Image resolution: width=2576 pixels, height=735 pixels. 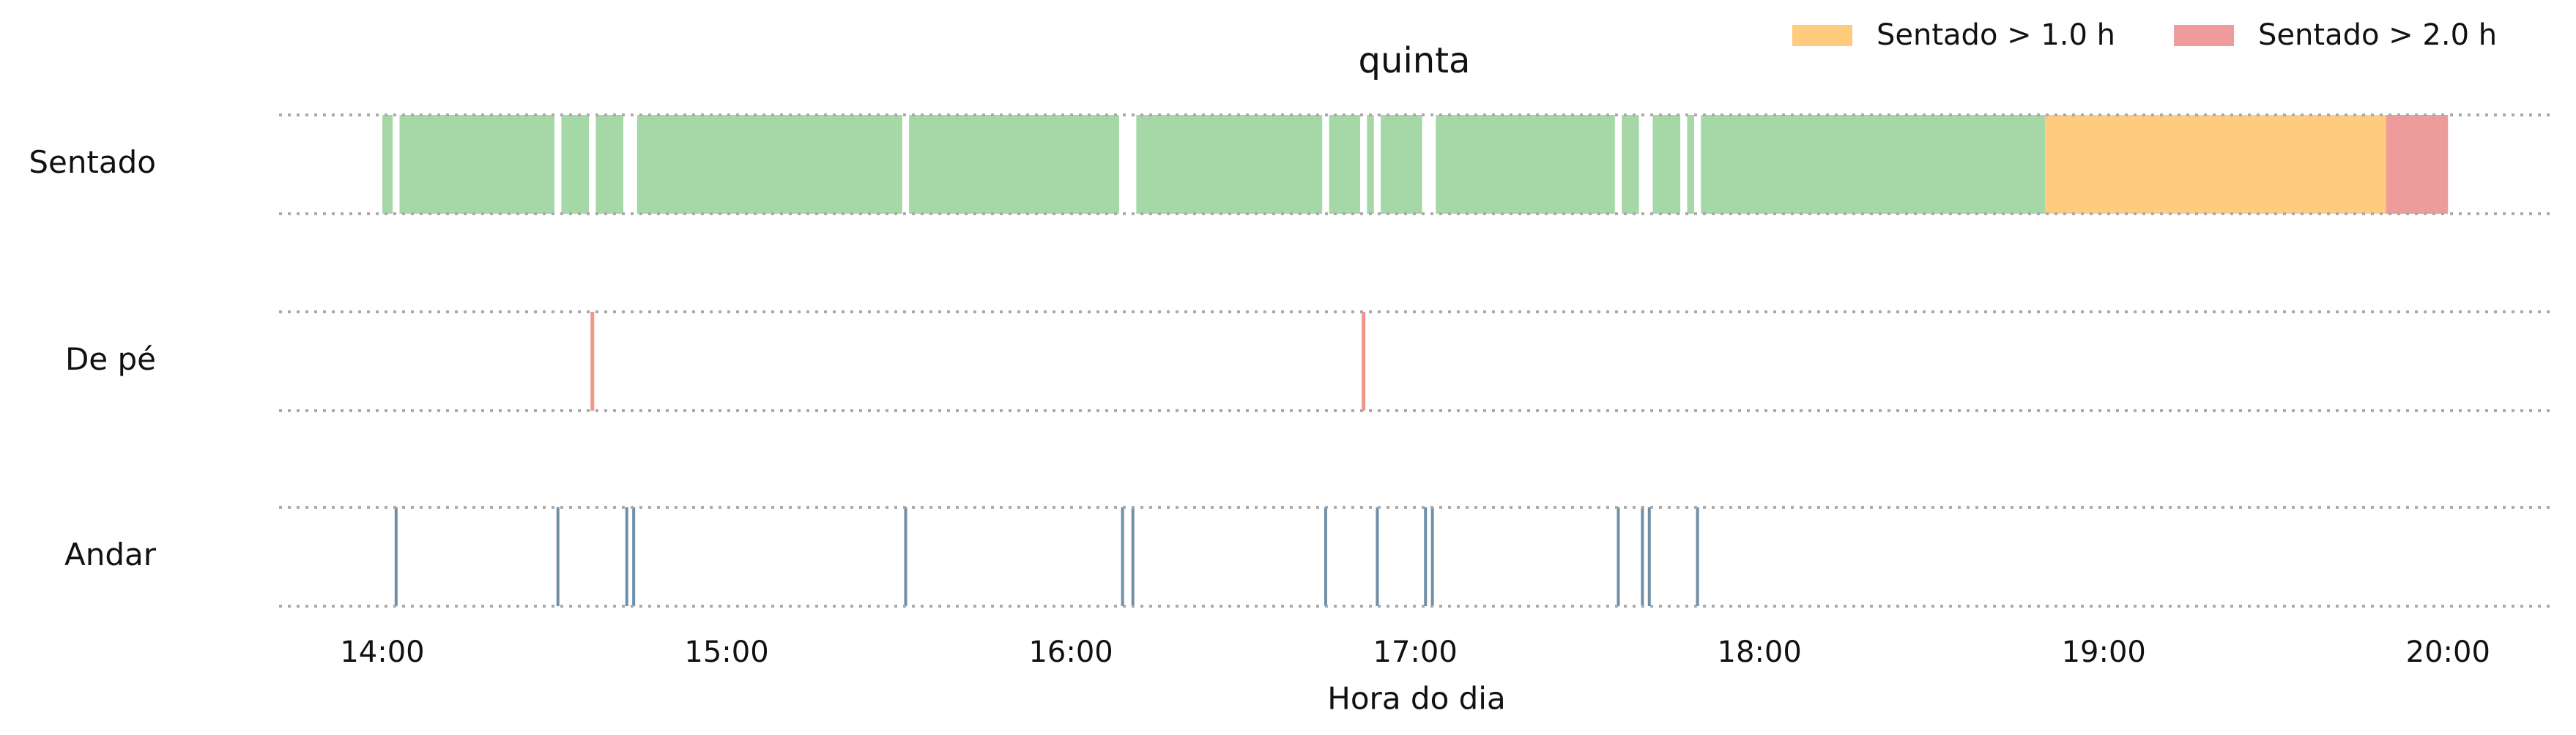 What do you see at coordinates (1416, 699) in the screenshot?
I see `x-axis-label: Hora do dia` at bounding box center [1416, 699].